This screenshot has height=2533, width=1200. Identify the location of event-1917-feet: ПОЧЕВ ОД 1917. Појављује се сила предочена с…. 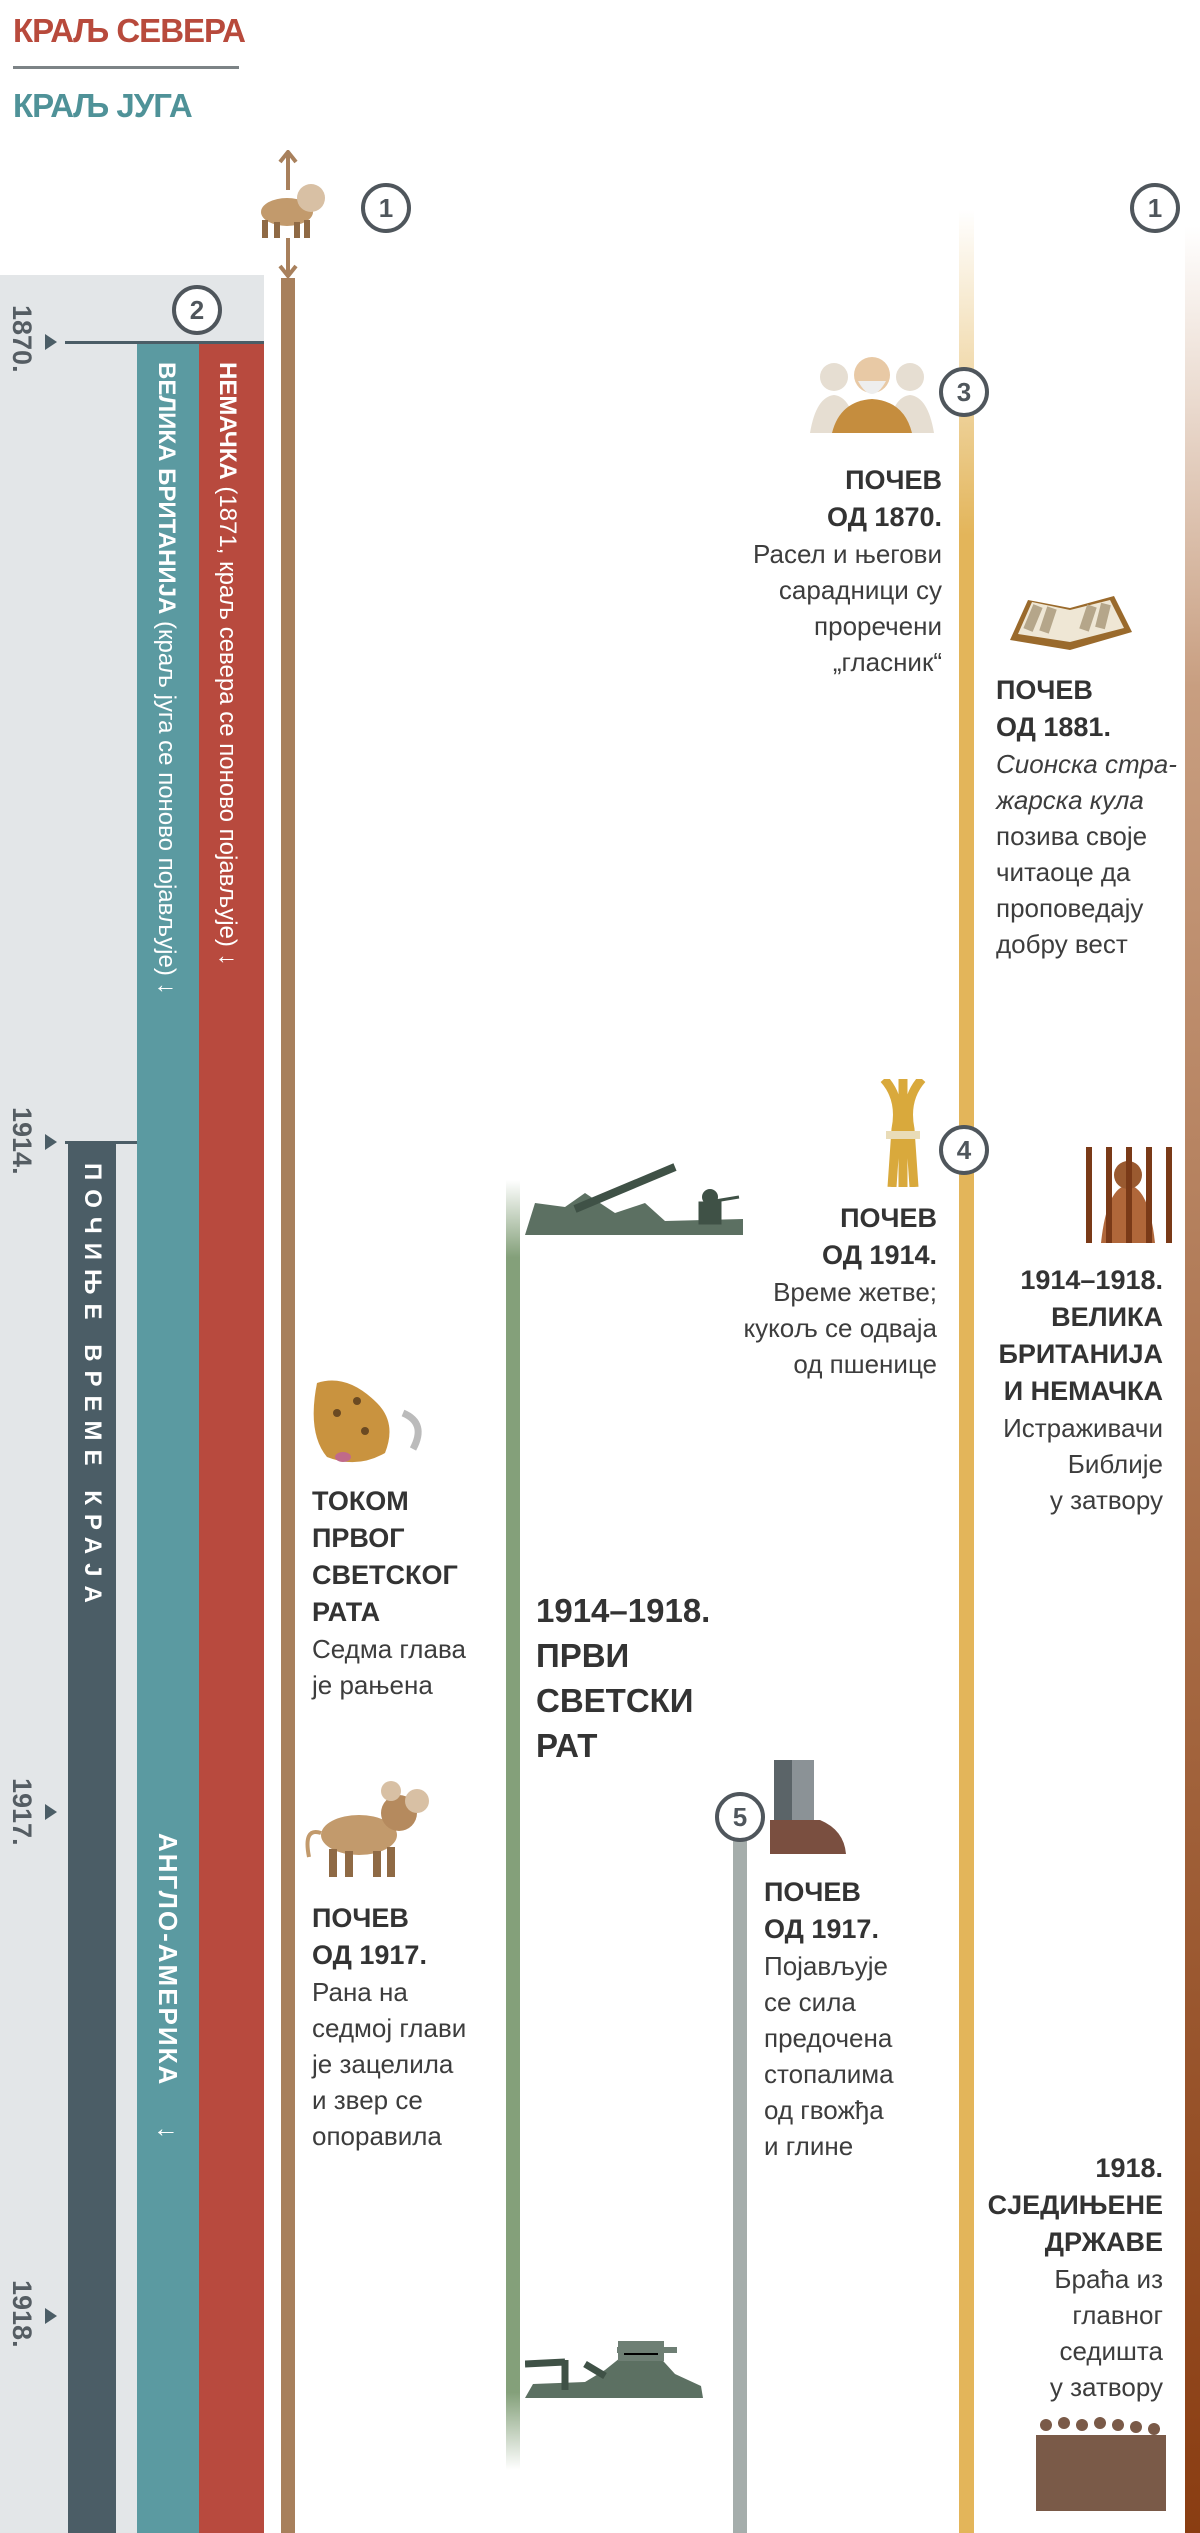
(829, 2019).